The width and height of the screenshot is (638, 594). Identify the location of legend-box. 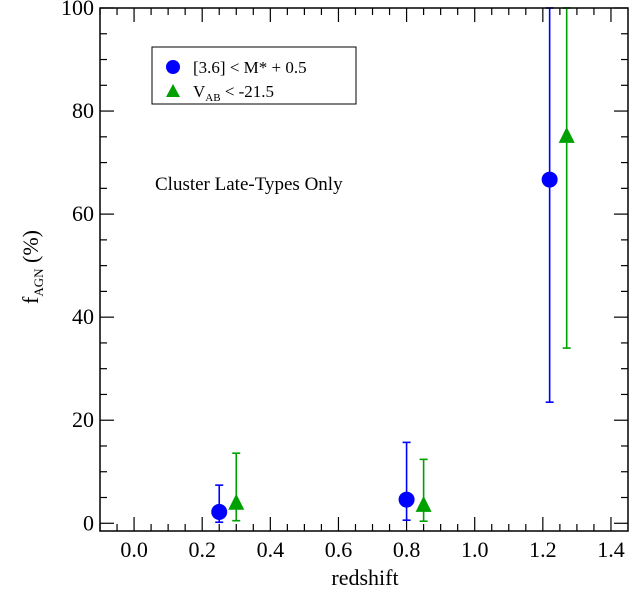
(254, 75).